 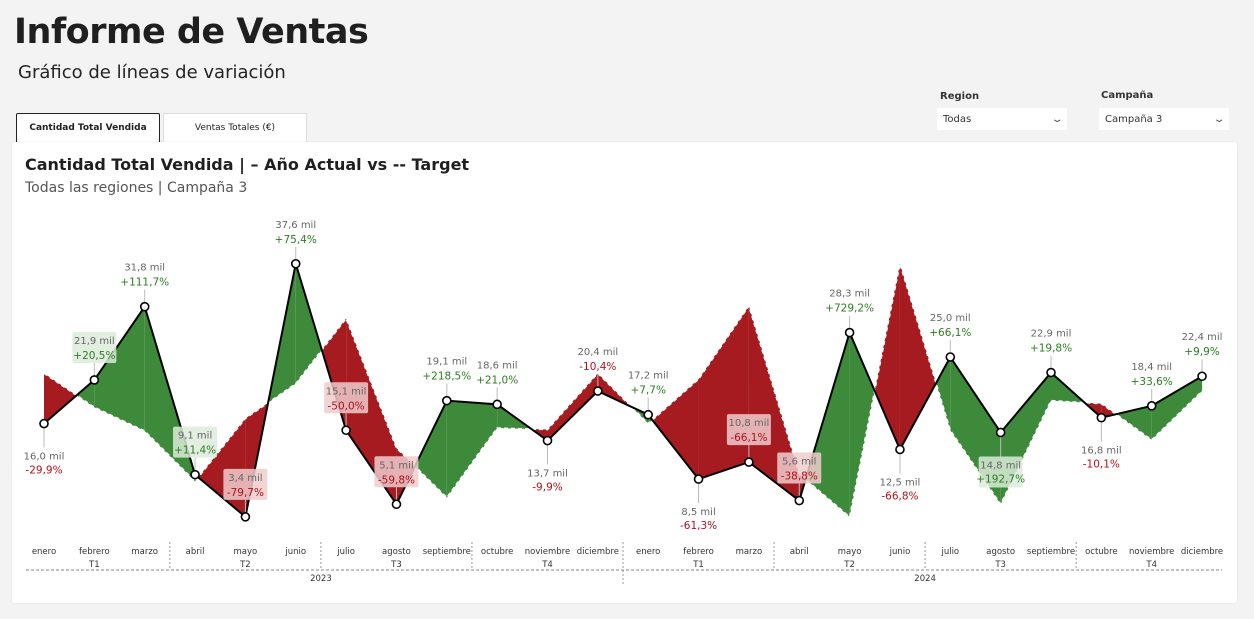 I want to click on page-title: Informe de Ventas, so click(x=191, y=32).